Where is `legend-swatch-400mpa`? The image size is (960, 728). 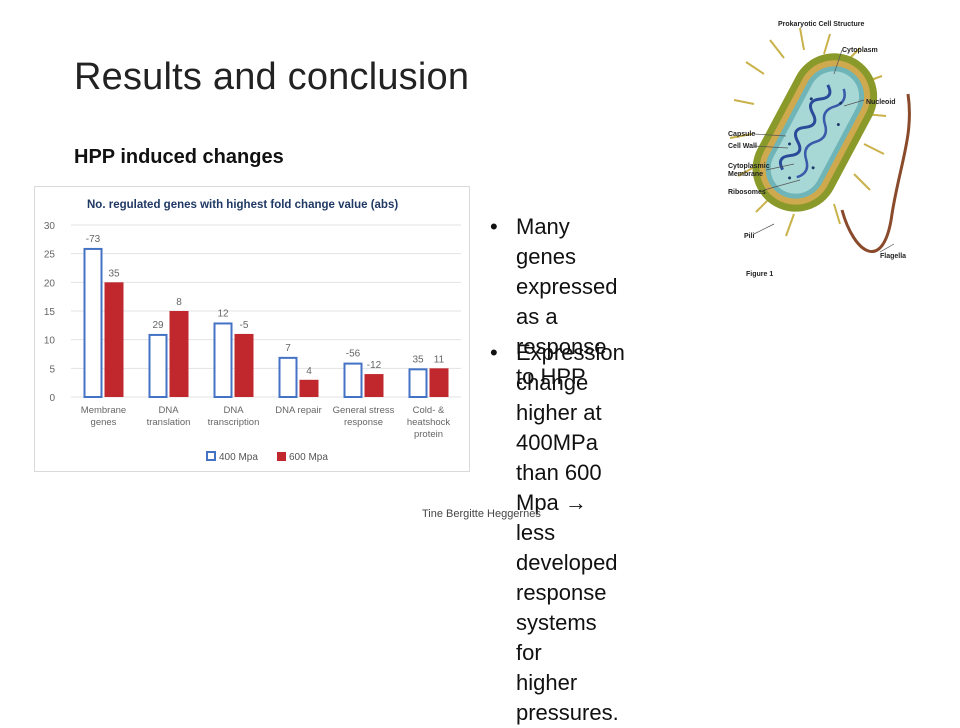 legend-swatch-400mpa is located at coordinates (211, 456).